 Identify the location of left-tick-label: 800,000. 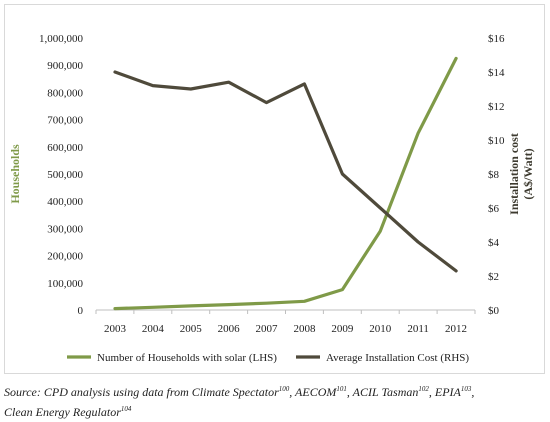
(65, 93).